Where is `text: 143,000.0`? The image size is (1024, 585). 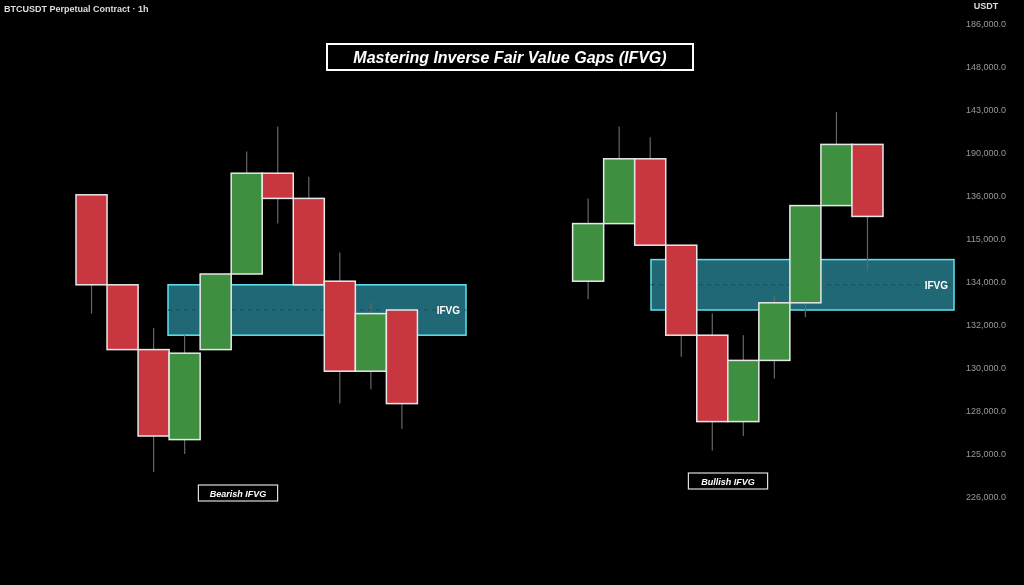 text: 143,000.0 is located at coordinates (986, 110).